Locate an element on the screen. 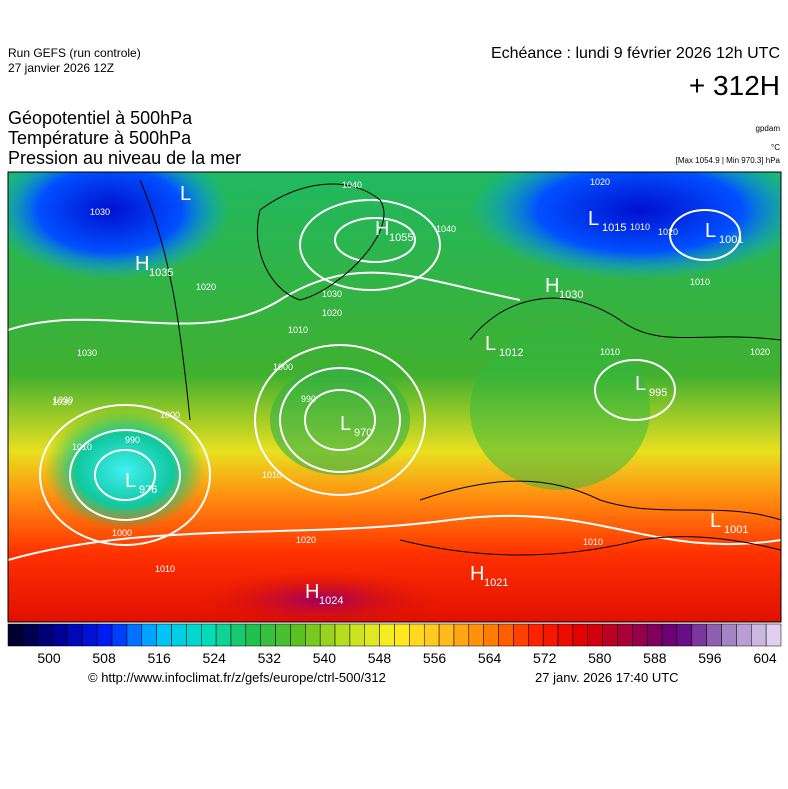 The image size is (788, 789). colorbar-tick-label: 500 is located at coordinates (49, 658).